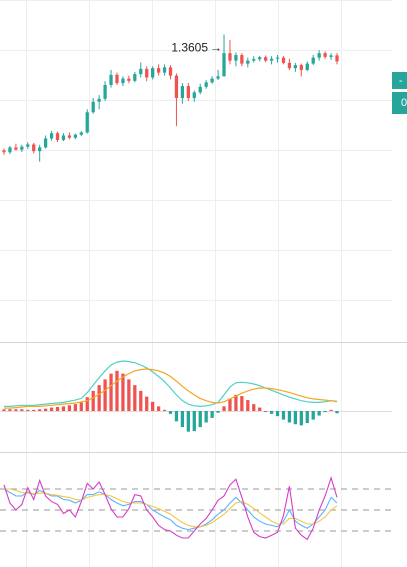  I want to click on kdj-k-line, so click(170, 509).